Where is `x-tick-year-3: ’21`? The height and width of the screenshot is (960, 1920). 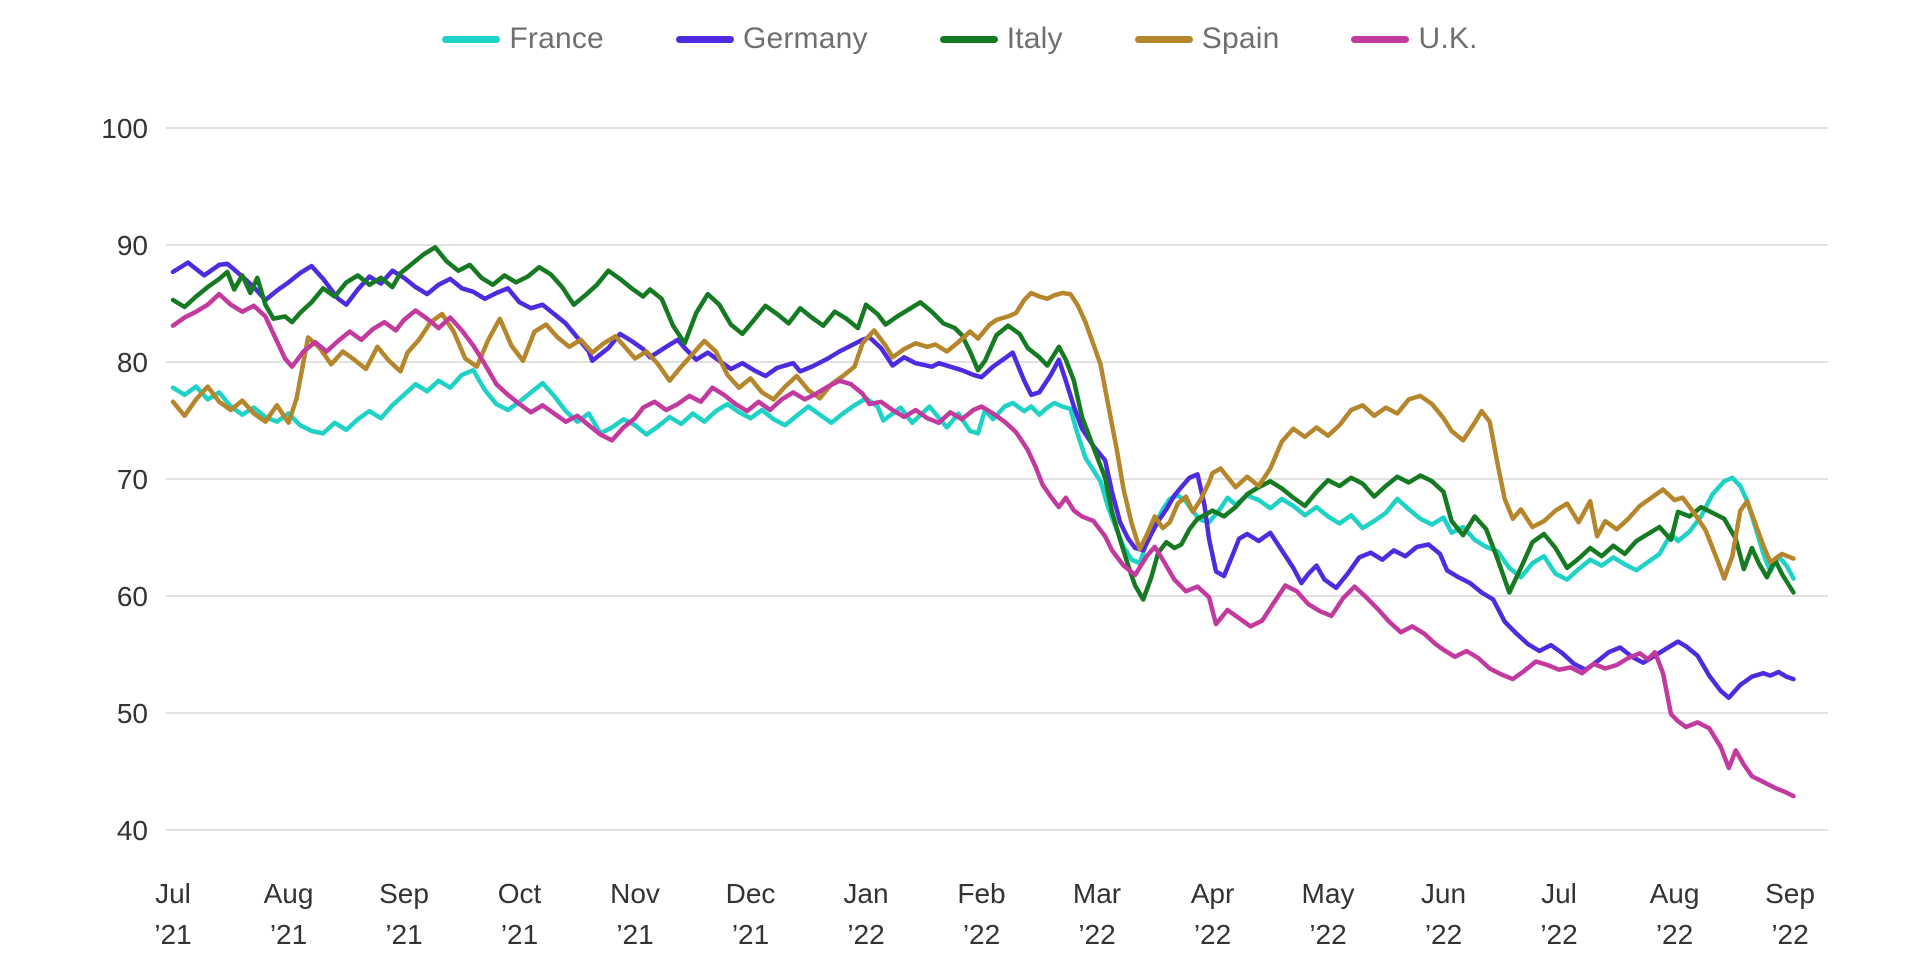
x-tick-year-3: ’21 is located at coordinates (519, 934).